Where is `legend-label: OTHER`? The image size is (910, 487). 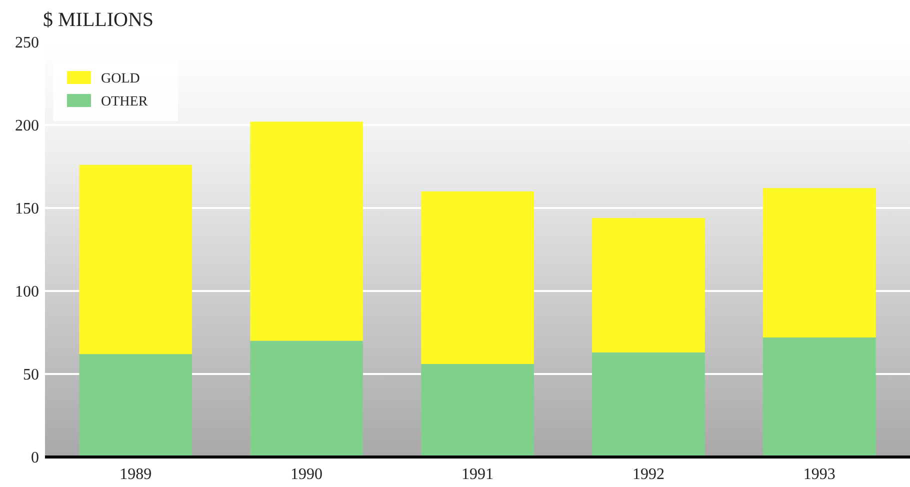
legend-label: OTHER is located at coordinates (124, 102).